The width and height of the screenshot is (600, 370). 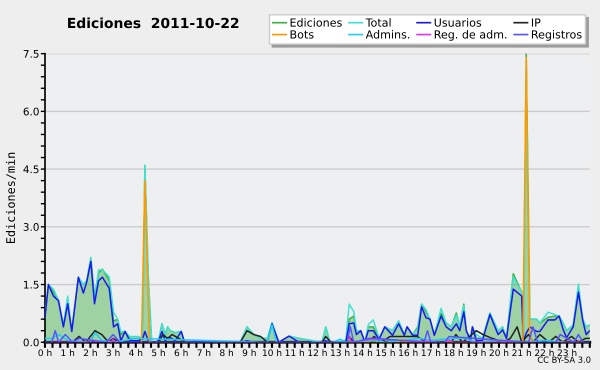 What do you see at coordinates (181, 352) in the screenshot?
I see `x-tick-label: 6 h` at bounding box center [181, 352].